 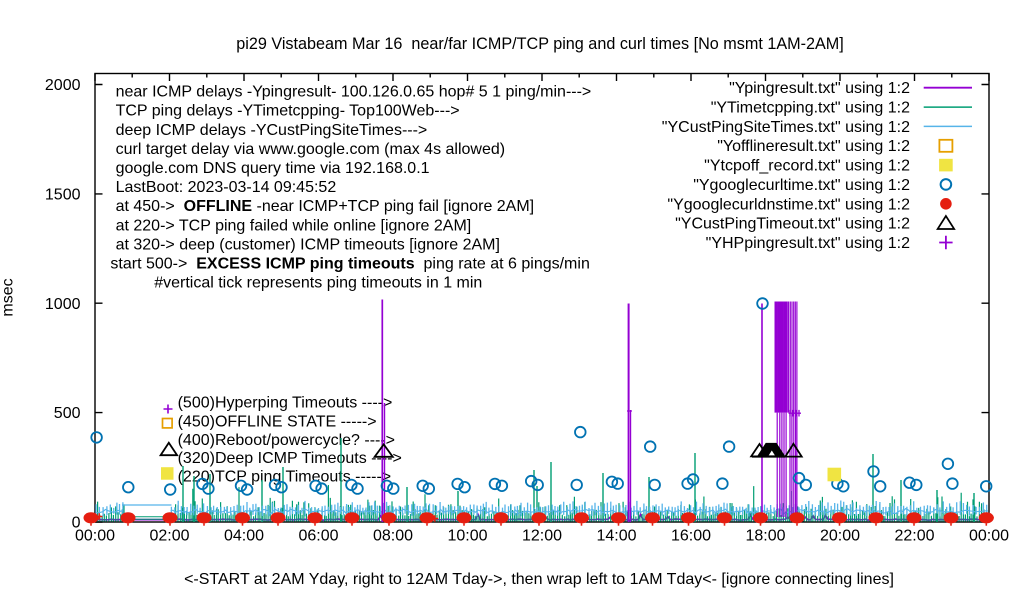 What do you see at coordinates (286, 440) in the screenshot?
I see `svg-text: (400)Reboot/powercycle? ---->` at bounding box center [286, 440].